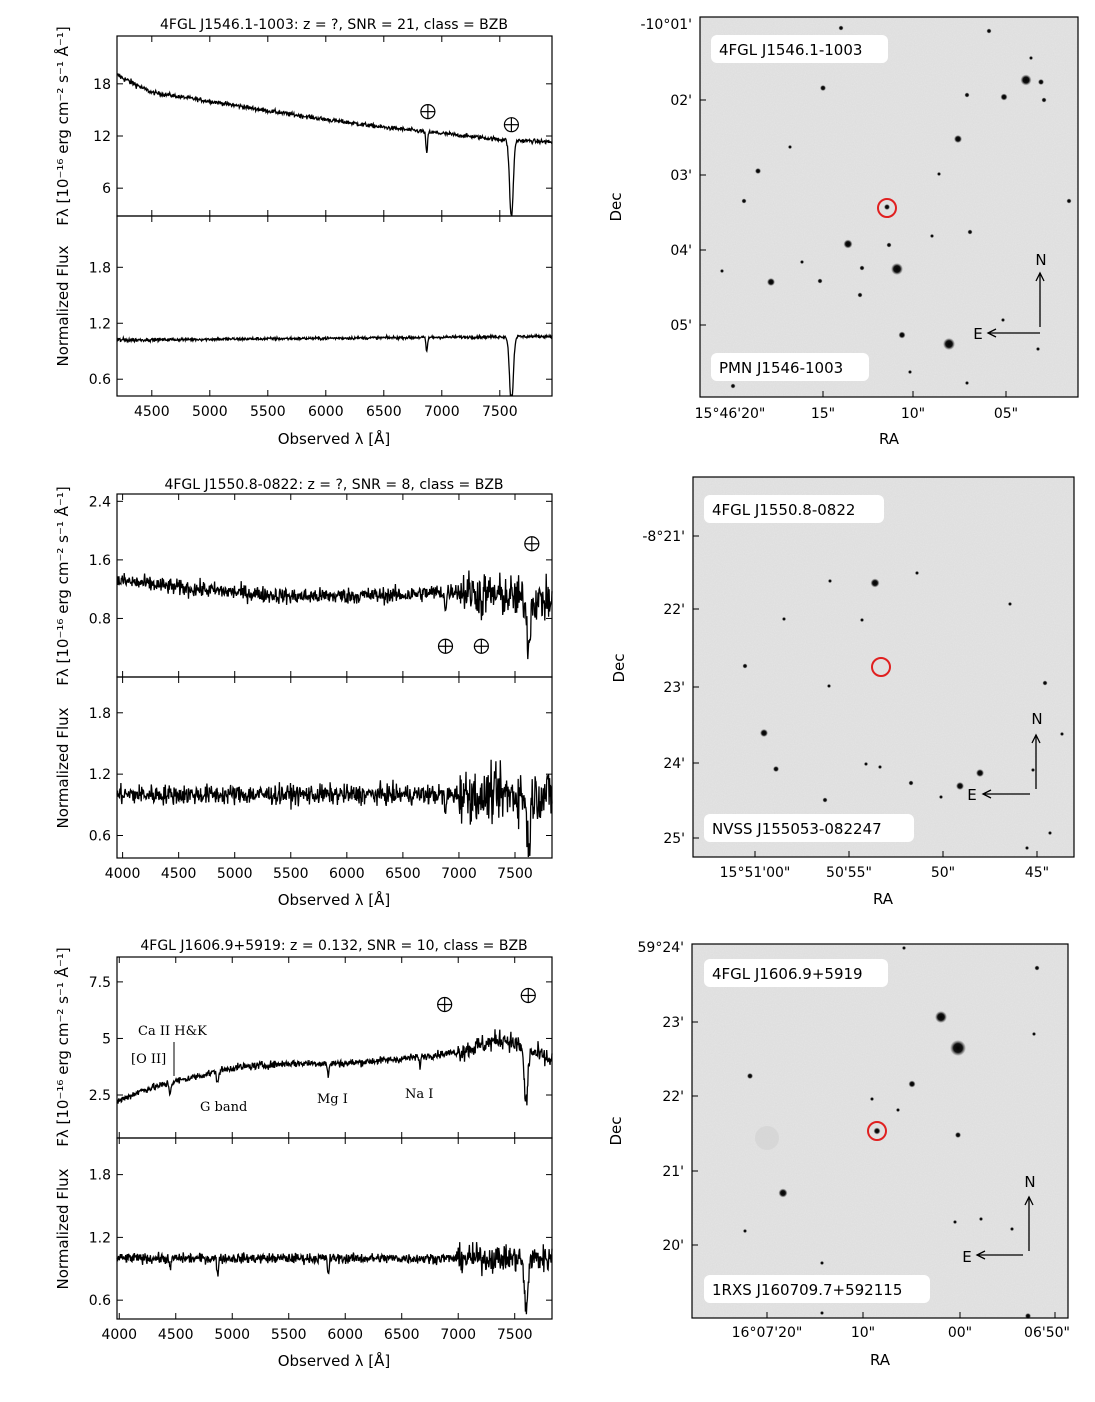  Describe the element at coordinates (807, 1290) in the screenshot. I see `image-label-bottom-3: 1RXS J160709.7+592115` at that location.